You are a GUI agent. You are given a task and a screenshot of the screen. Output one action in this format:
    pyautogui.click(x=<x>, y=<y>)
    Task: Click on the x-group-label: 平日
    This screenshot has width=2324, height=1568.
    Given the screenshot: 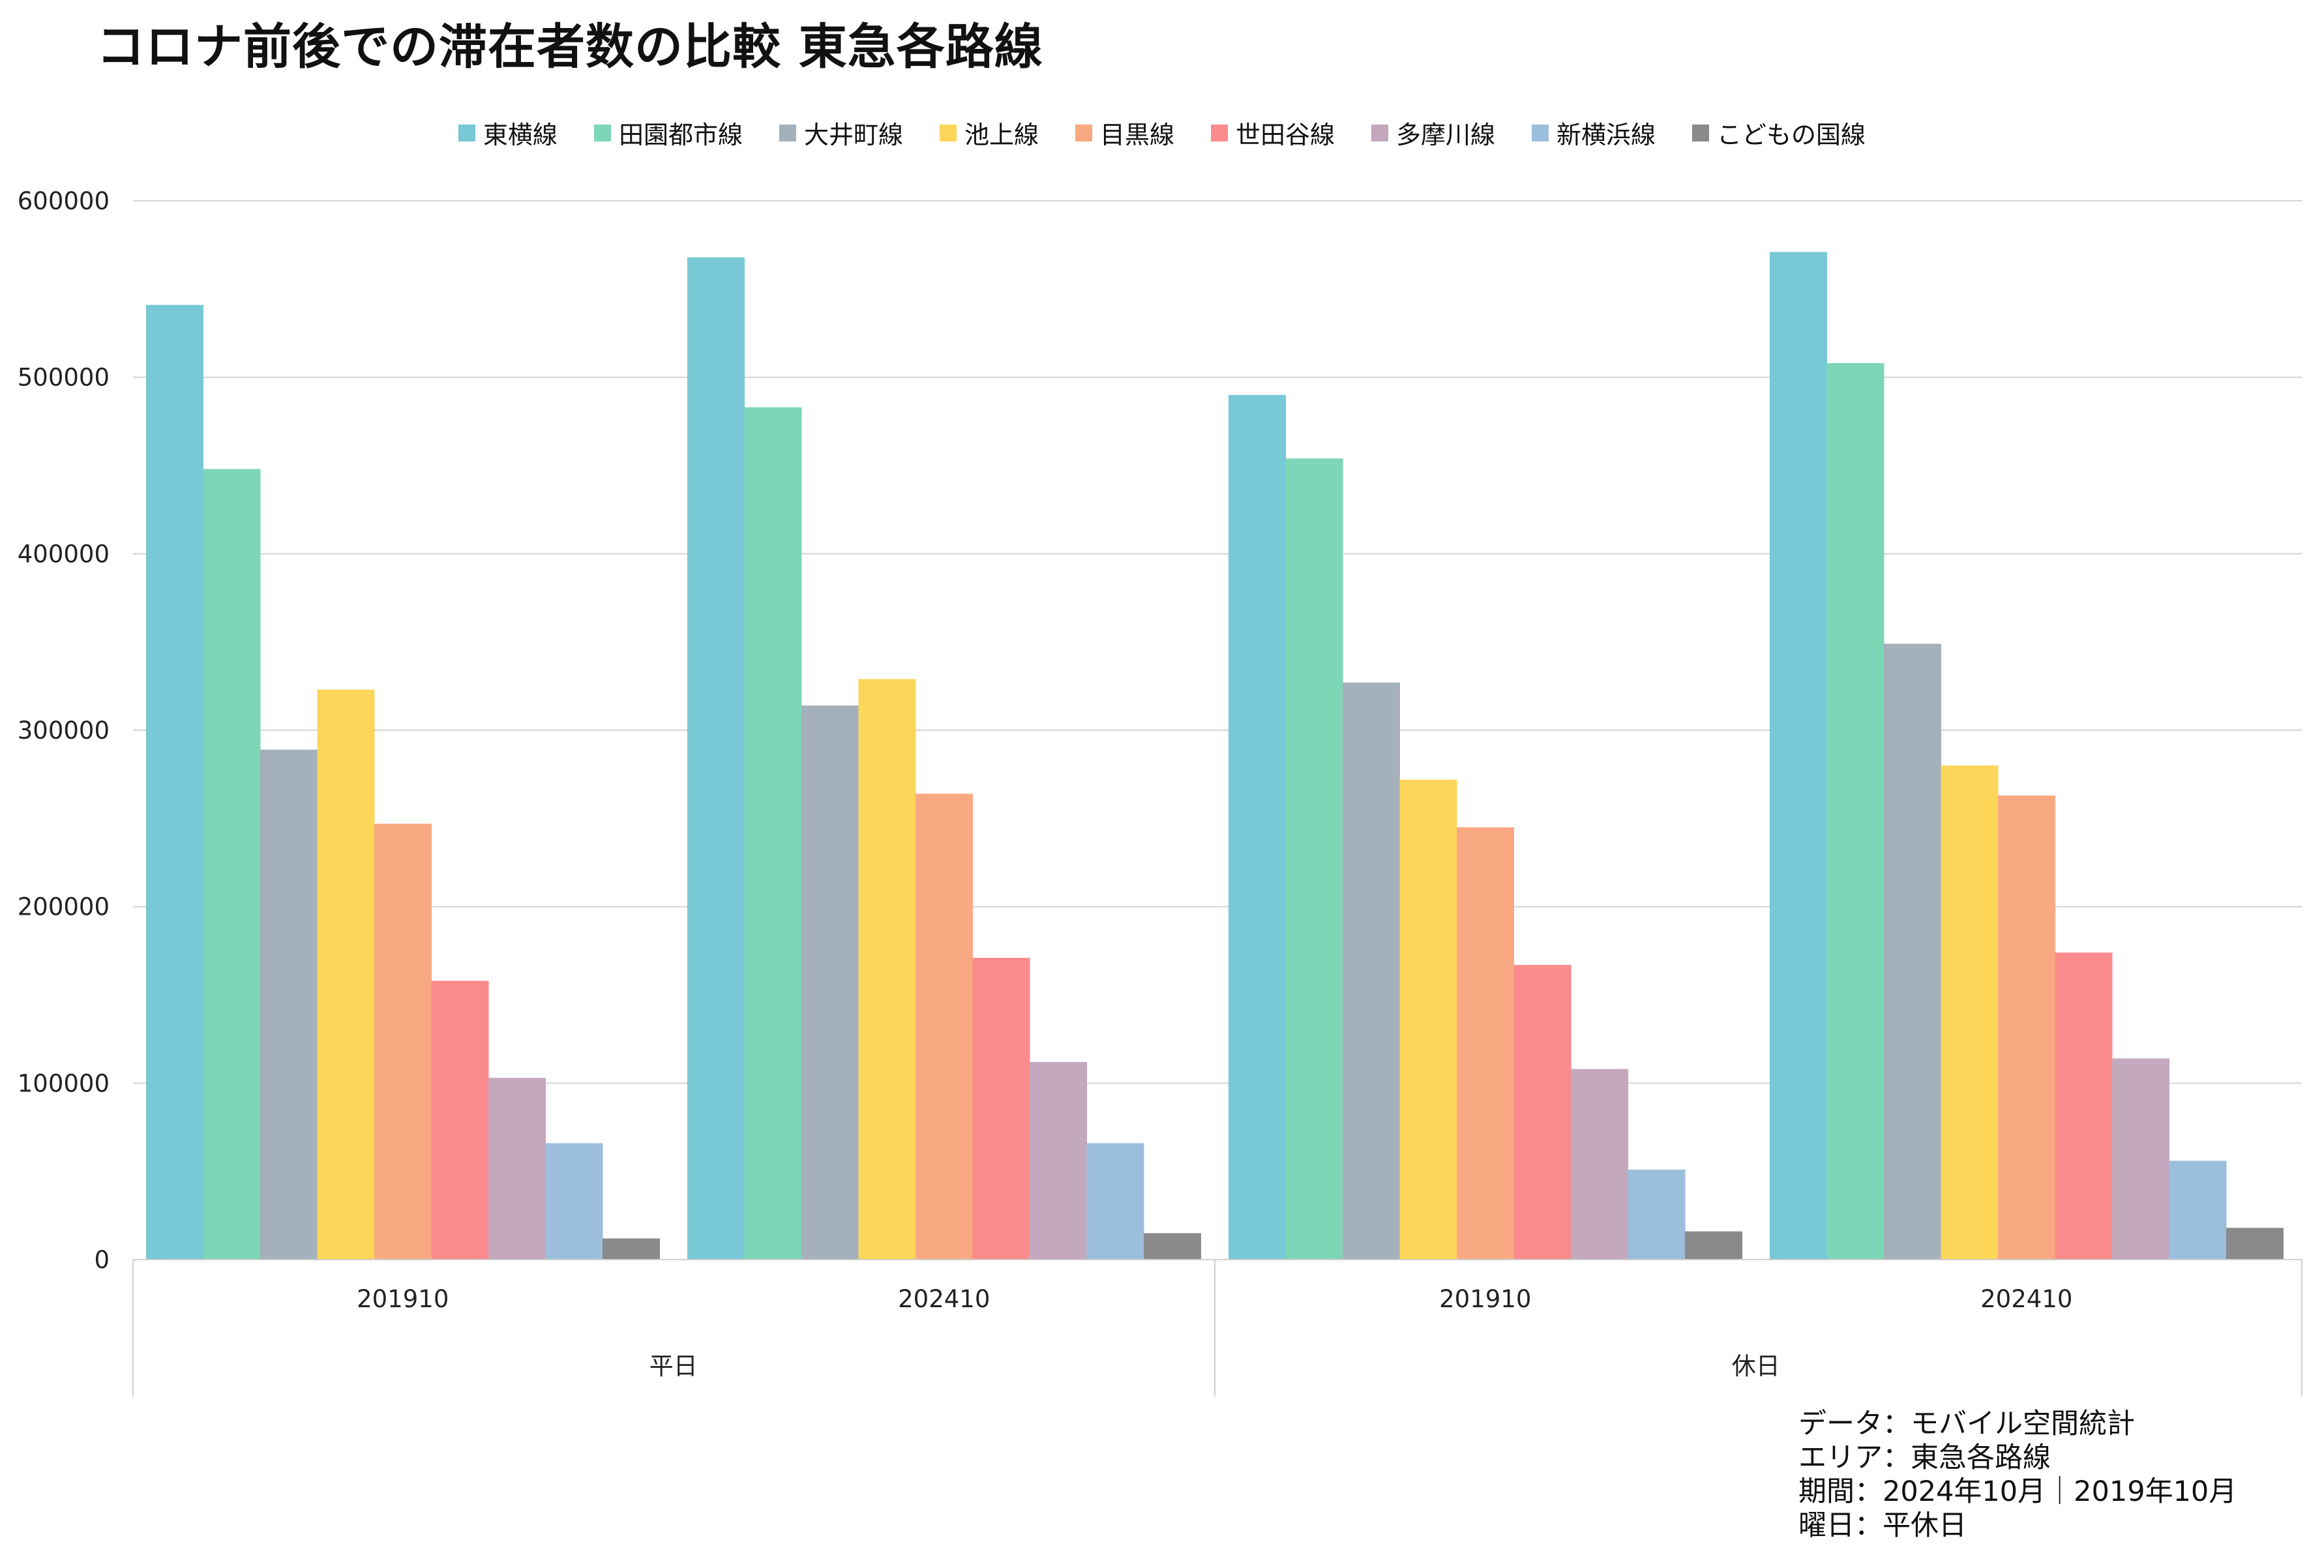 What is the action you would take?
    pyautogui.click(x=673, y=1366)
    